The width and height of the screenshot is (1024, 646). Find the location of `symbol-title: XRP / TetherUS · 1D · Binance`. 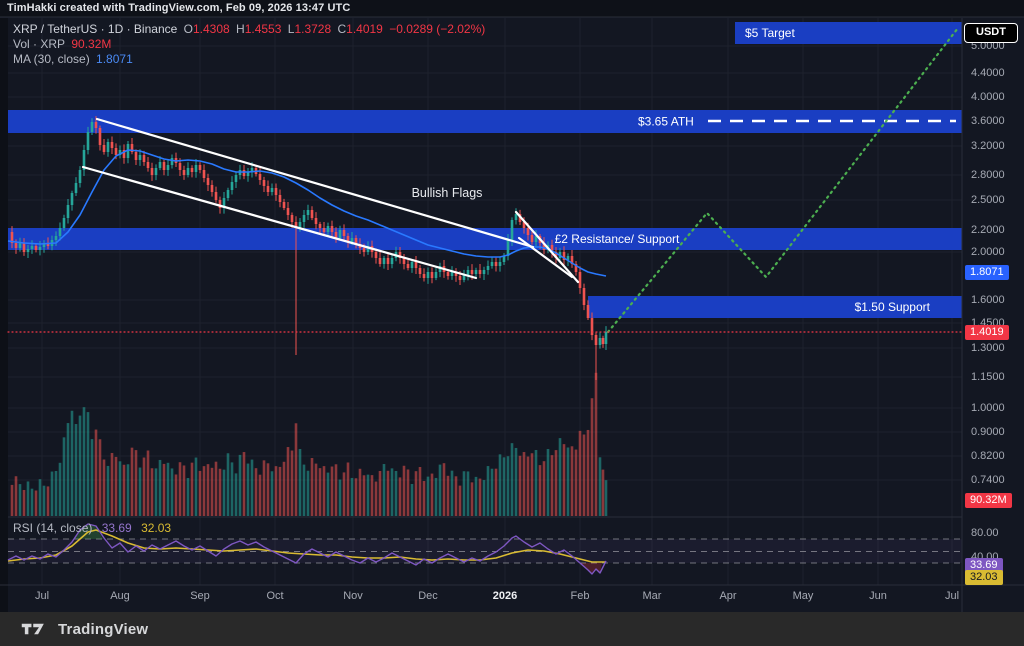

symbol-title: XRP / TetherUS · 1D · Binance is located at coordinates (95, 29).